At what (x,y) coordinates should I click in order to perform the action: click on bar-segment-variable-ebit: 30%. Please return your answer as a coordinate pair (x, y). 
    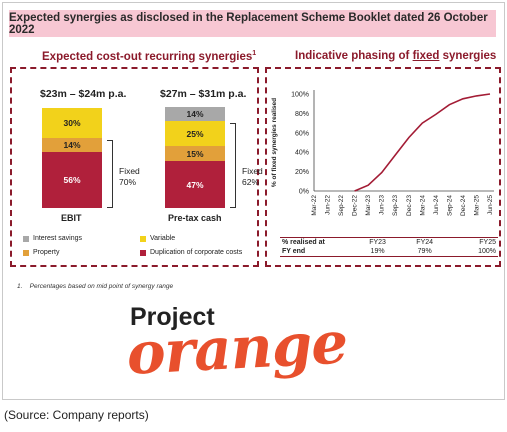
    Looking at the image, I should click on (72, 123).